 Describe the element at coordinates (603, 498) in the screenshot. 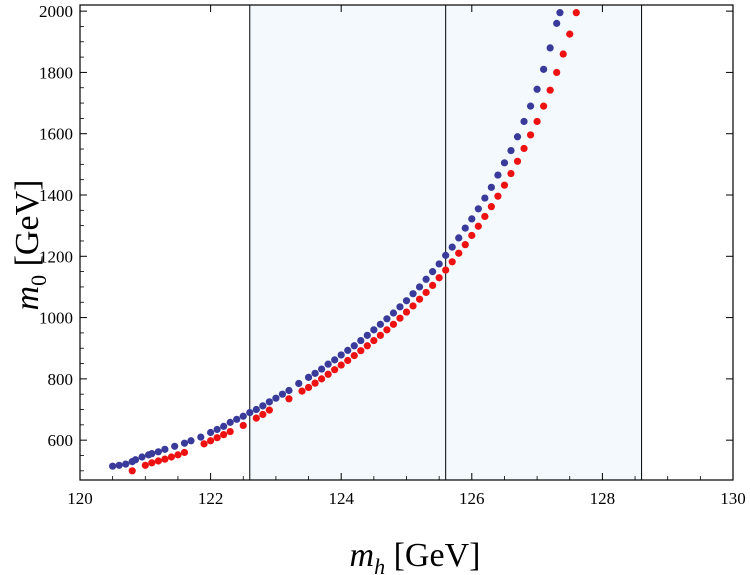

I see `x-tick-label: 128` at that location.